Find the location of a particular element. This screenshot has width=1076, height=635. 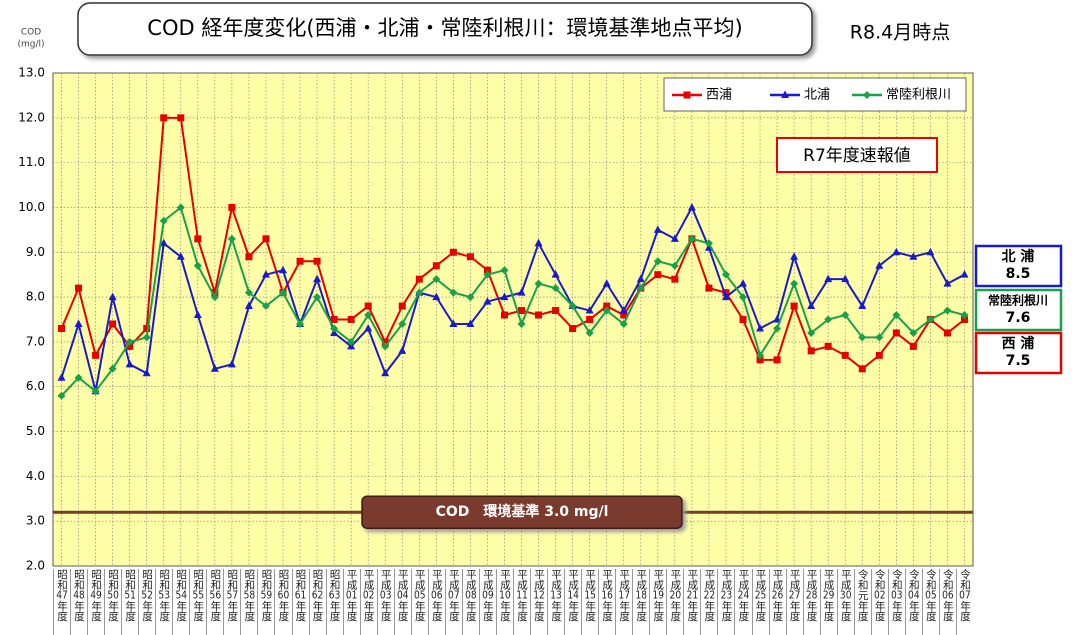

x-tick-label: 平成06年度 is located at coordinates (436, 602).